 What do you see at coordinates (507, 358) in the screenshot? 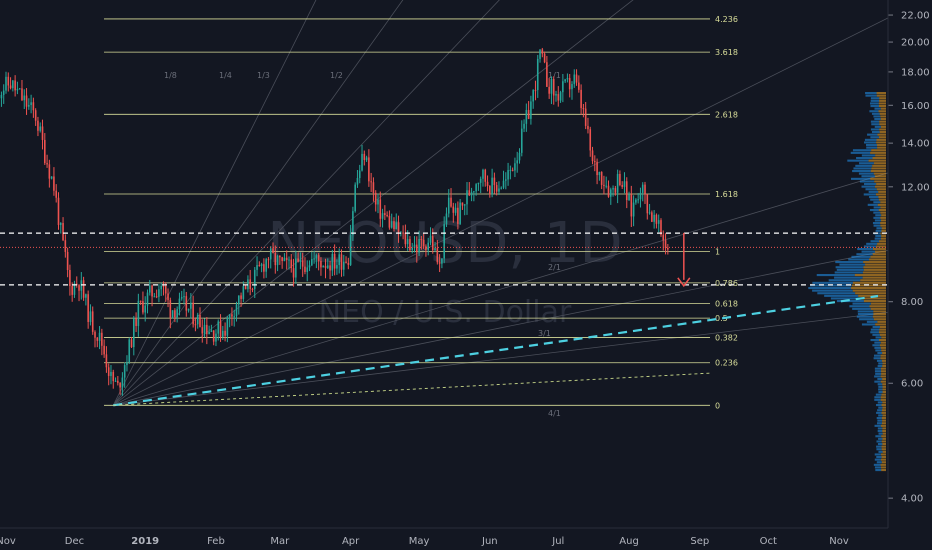
I see `fan-ray` at bounding box center [507, 358].